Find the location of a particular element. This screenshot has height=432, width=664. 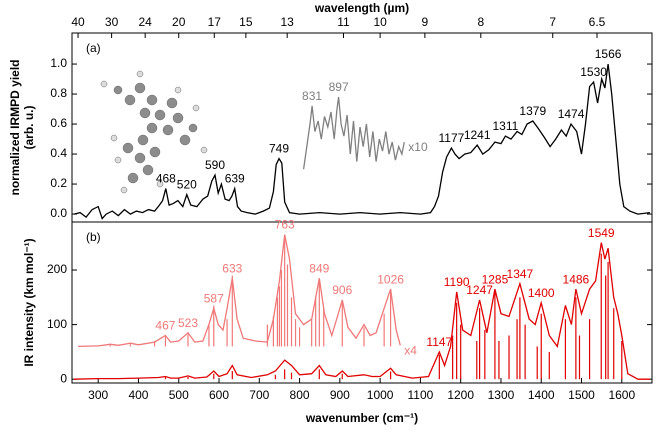

peak-label: 587 is located at coordinates (214, 298).